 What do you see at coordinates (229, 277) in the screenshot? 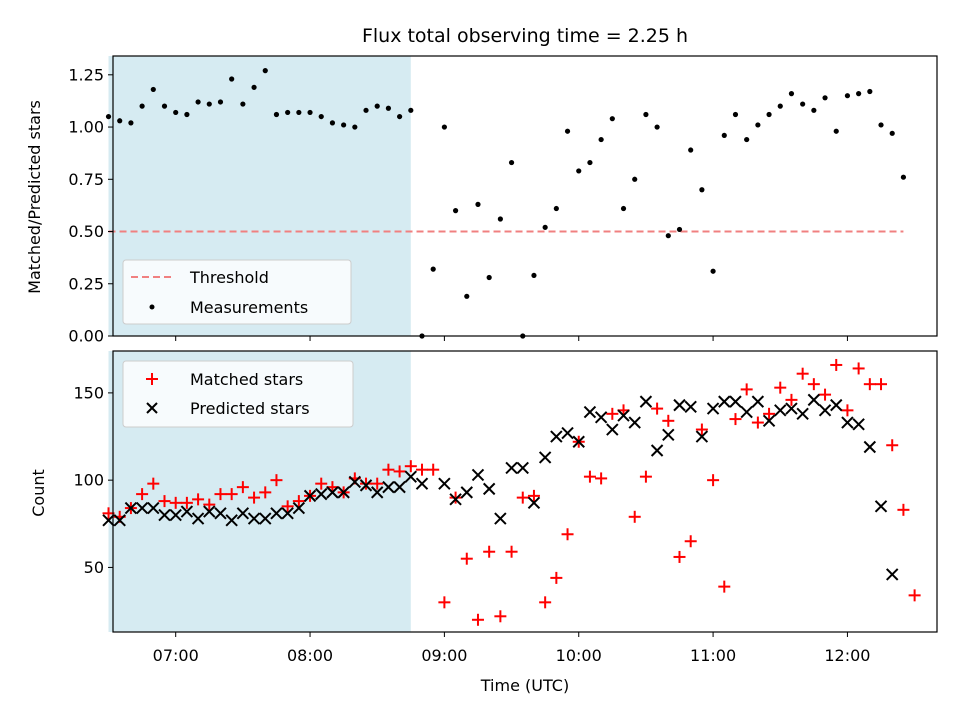
I see `legend-threshold-label: Threshold` at bounding box center [229, 277].